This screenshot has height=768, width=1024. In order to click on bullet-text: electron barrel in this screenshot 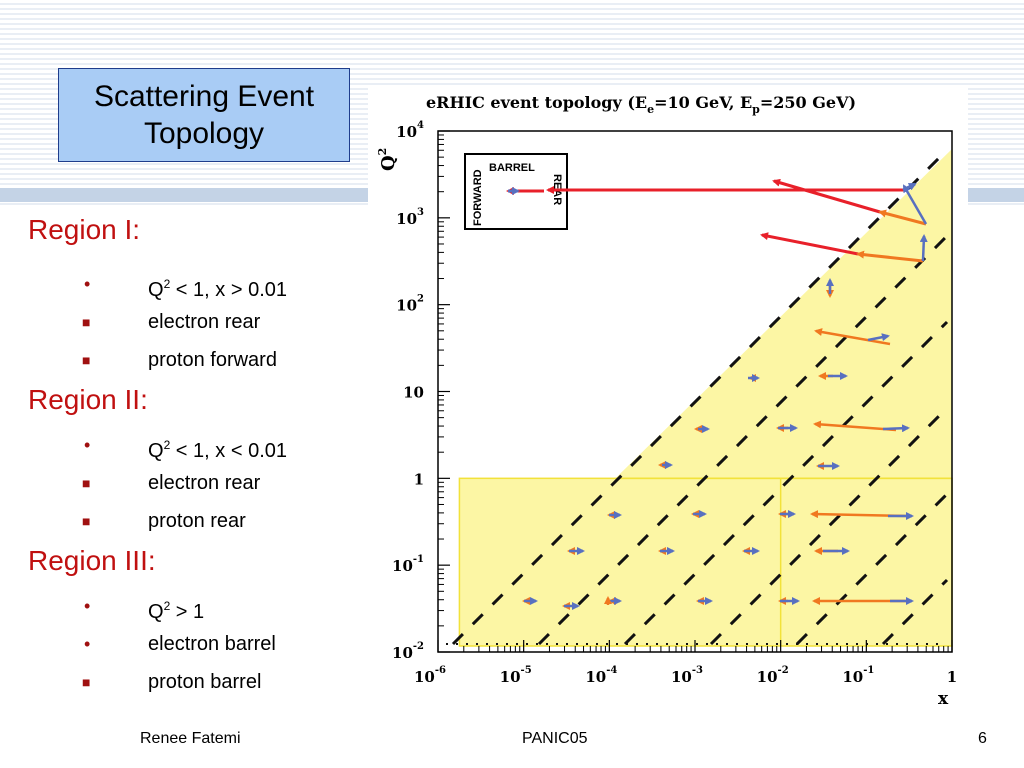, I will do `click(212, 644)`.